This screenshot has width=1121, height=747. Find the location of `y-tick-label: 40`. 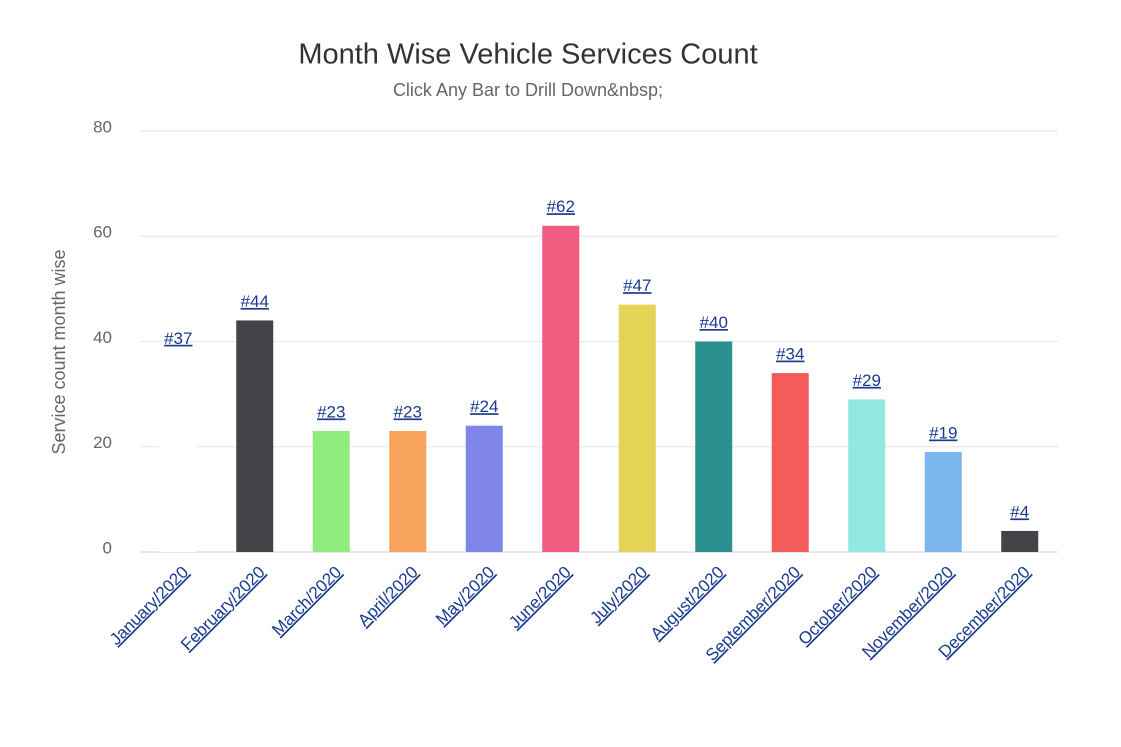

y-tick-label: 40 is located at coordinates (102, 337).